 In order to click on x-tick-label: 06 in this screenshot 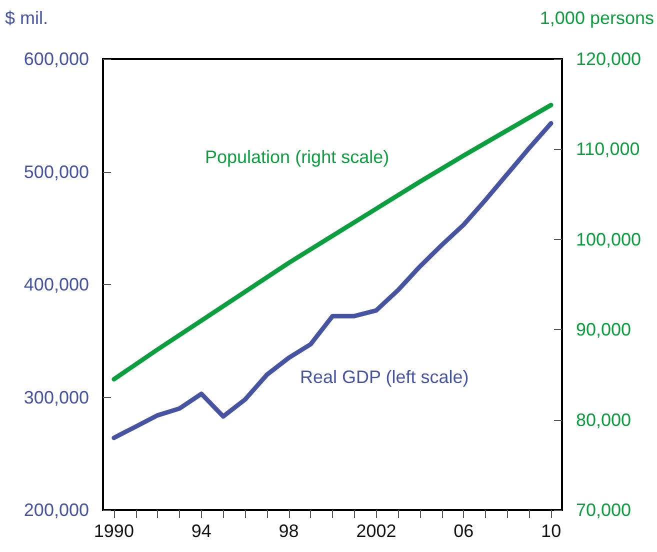, I will do `click(464, 531)`.